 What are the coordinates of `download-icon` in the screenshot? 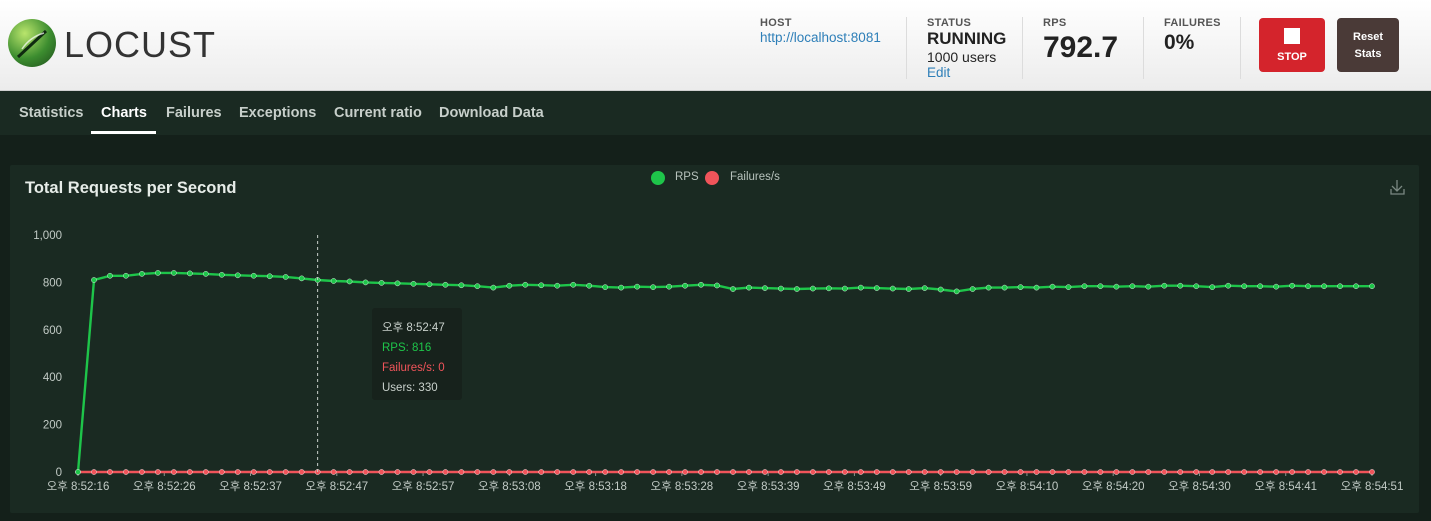 It's located at (1397, 187).